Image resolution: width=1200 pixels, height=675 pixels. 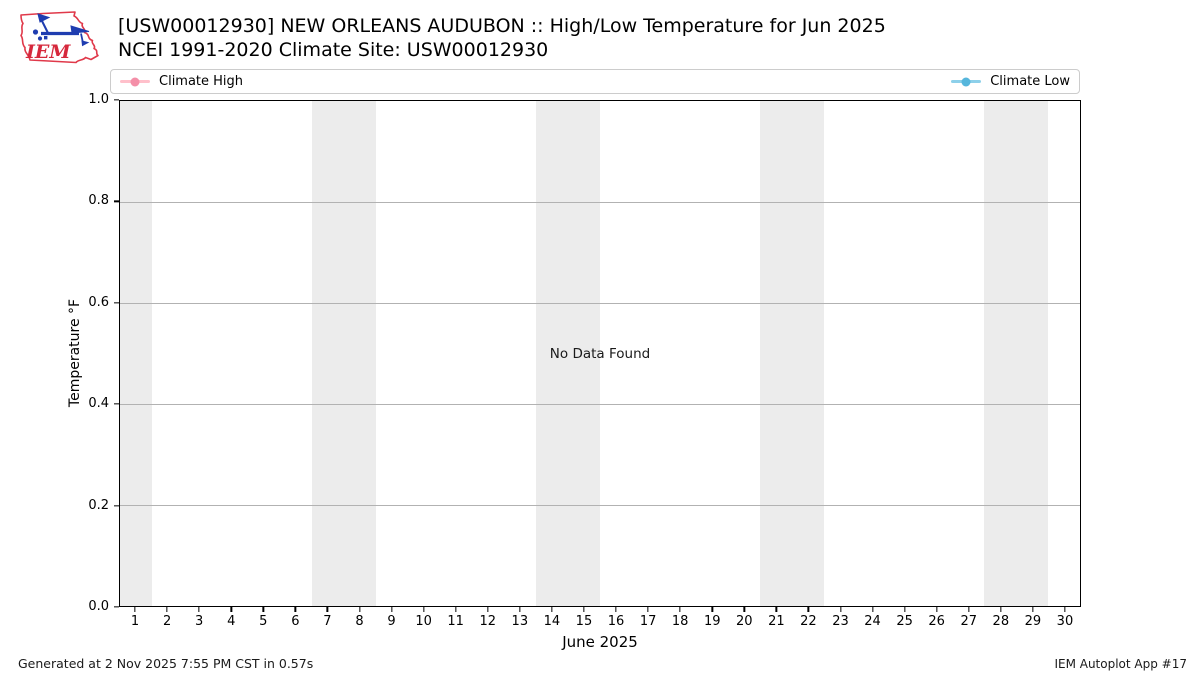 I want to click on legend-item-climate-high: Climate High, so click(x=181, y=81).